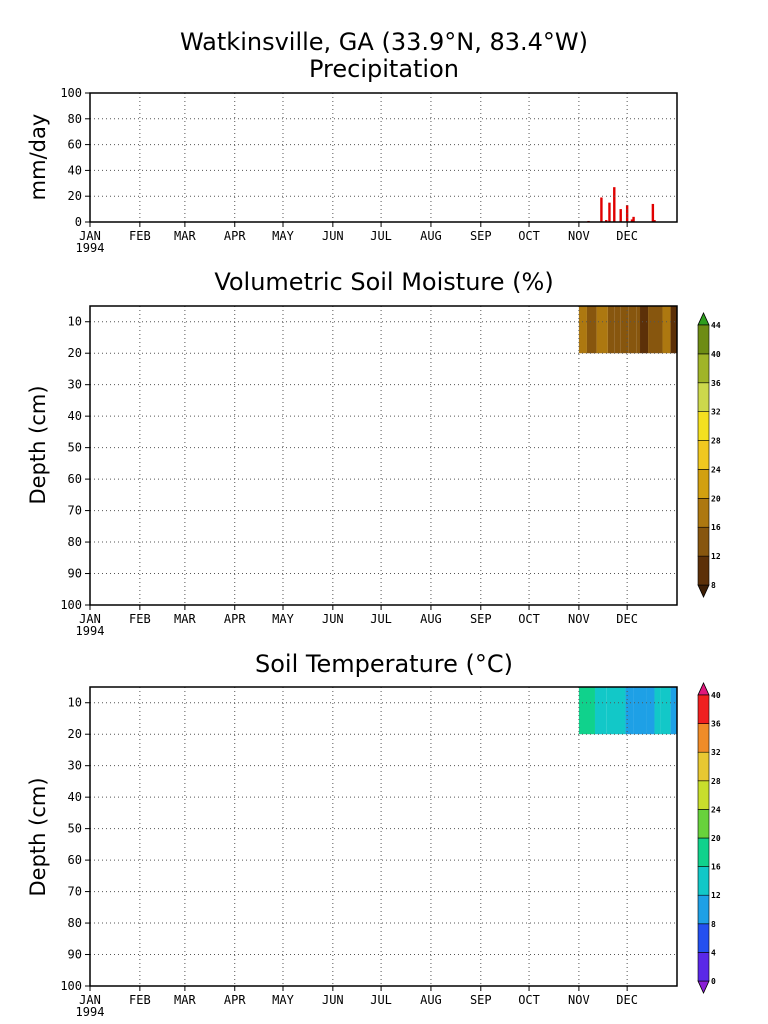  I want to click on y-tick-label: 80, so click(75, 542).